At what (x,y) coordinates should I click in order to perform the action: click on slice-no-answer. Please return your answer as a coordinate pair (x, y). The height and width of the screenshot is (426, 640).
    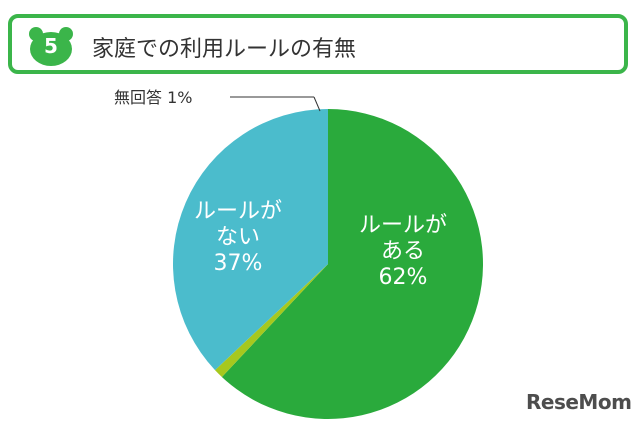
    Looking at the image, I should click on (271, 320).